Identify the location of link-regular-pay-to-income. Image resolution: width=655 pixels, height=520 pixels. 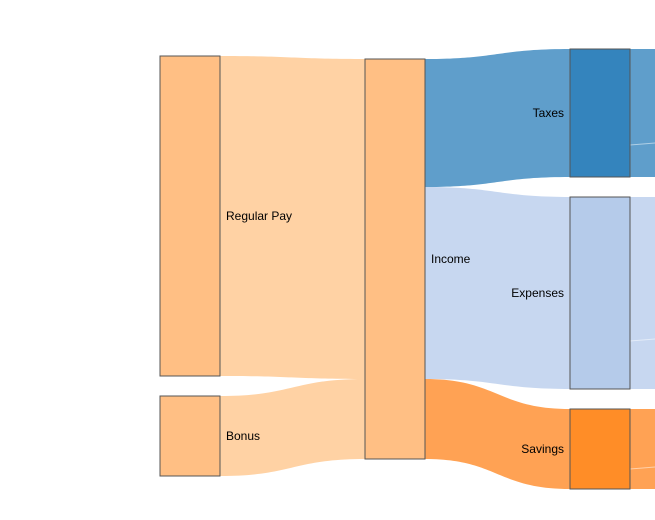
(292, 217).